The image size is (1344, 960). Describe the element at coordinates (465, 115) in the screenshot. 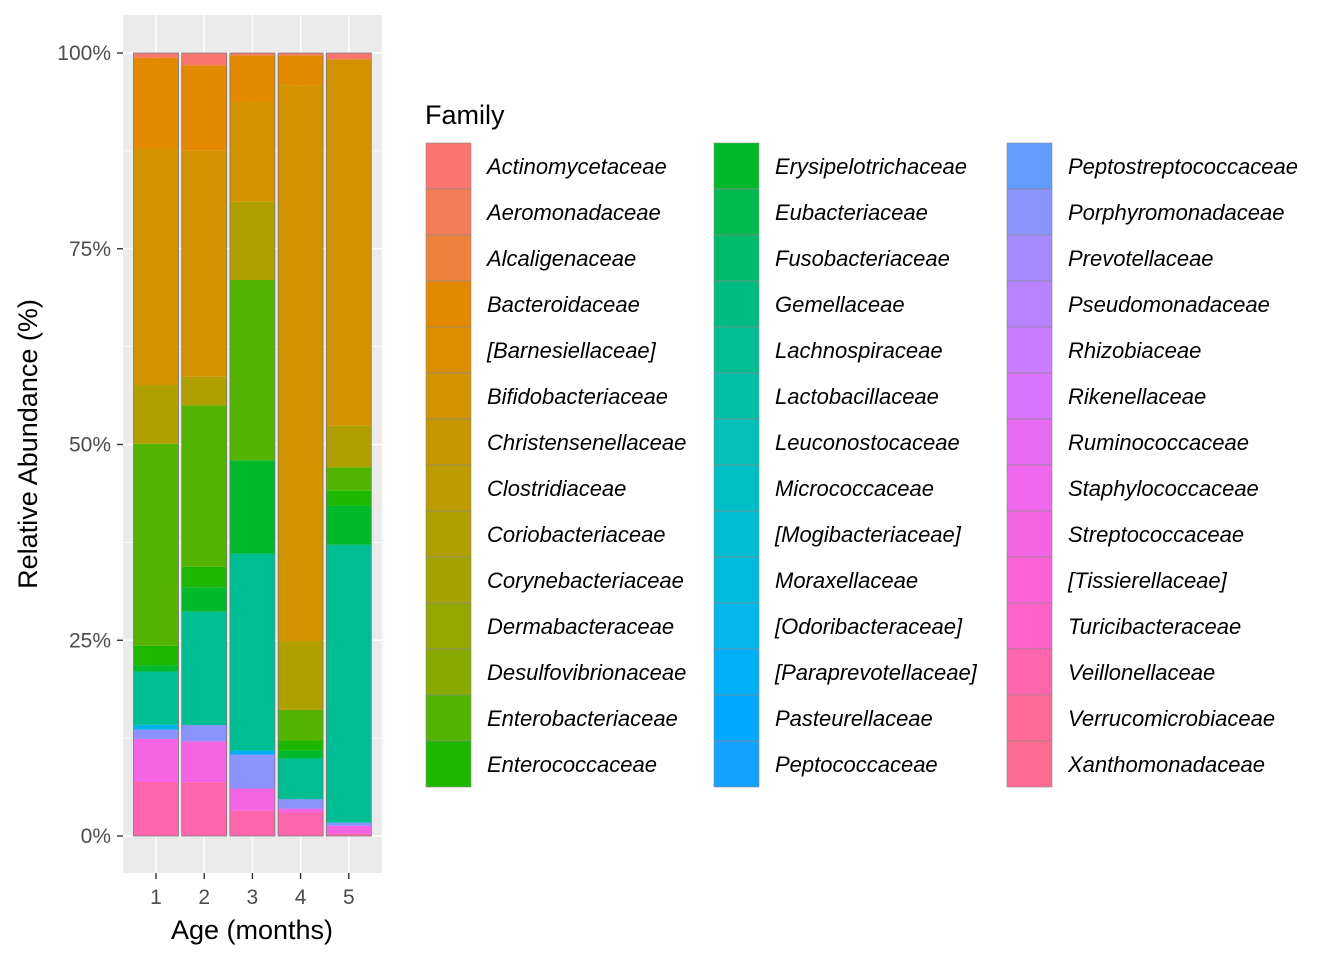

I see `legend-title: Family` at that location.